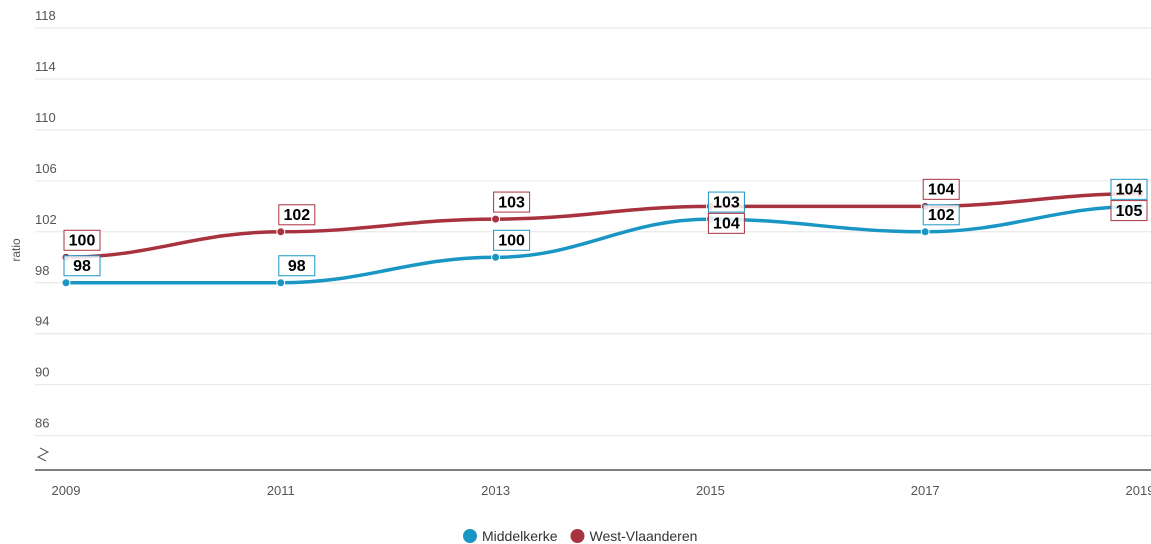 The height and width of the screenshot is (544, 1151). I want to click on y-tick-label: 114, so click(45, 66).